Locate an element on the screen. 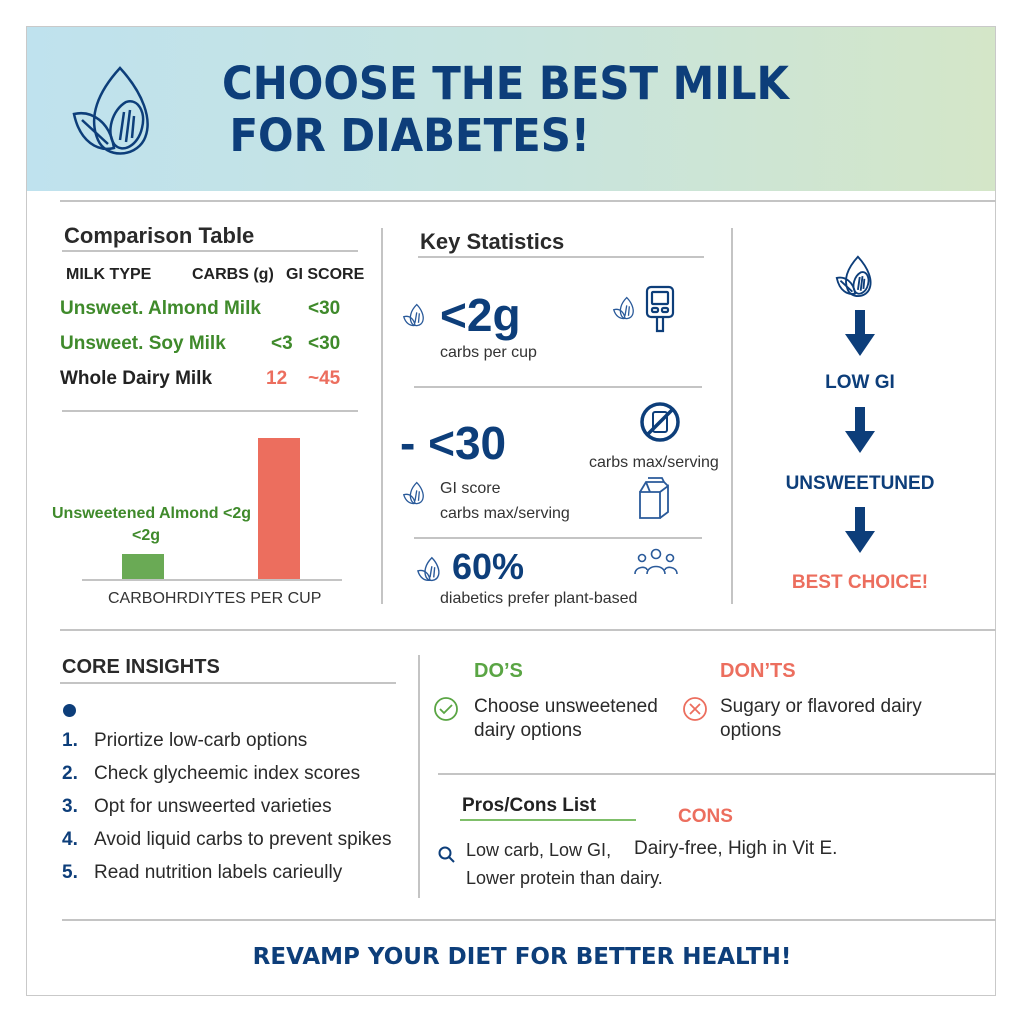  stat-caption: diabetics prefer plant-based is located at coordinates (539, 598).